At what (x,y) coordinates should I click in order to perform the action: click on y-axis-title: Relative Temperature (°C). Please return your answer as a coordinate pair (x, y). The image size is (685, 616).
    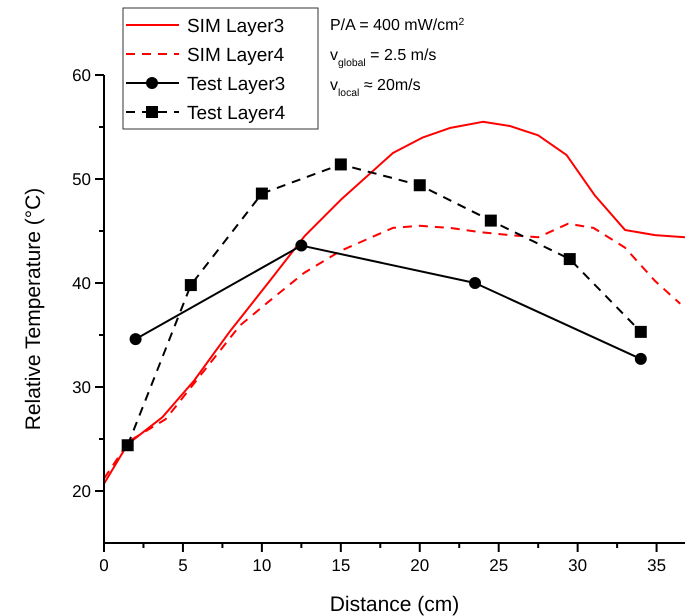
    Looking at the image, I should click on (33, 309).